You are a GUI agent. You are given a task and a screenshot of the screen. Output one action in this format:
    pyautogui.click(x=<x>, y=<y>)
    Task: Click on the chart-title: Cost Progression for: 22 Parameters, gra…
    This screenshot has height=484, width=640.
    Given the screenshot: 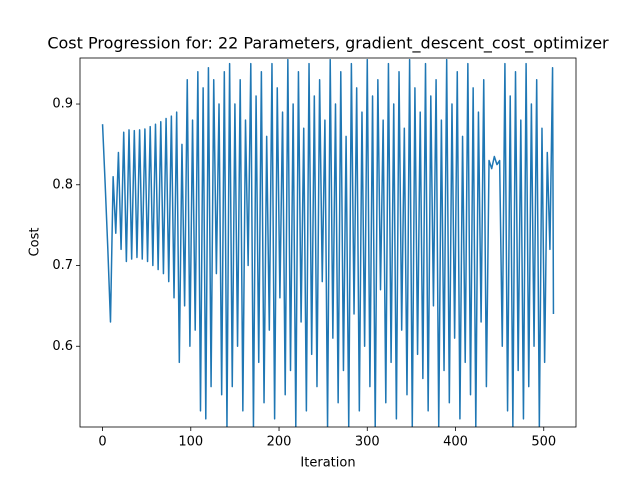 What is the action you would take?
    pyautogui.click(x=328, y=44)
    